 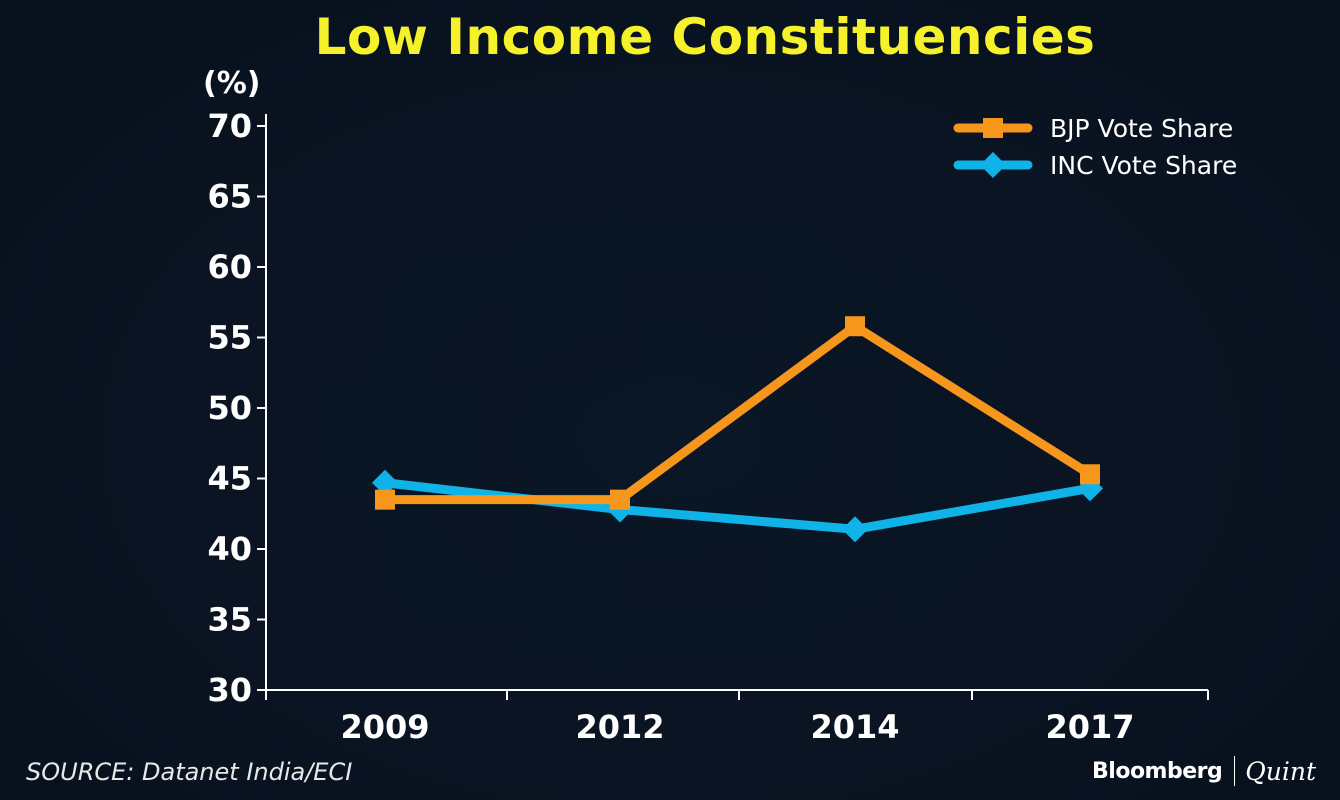 I want to click on legend-item-bjp: BJP Vote Share, so click(x=1093, y=128).